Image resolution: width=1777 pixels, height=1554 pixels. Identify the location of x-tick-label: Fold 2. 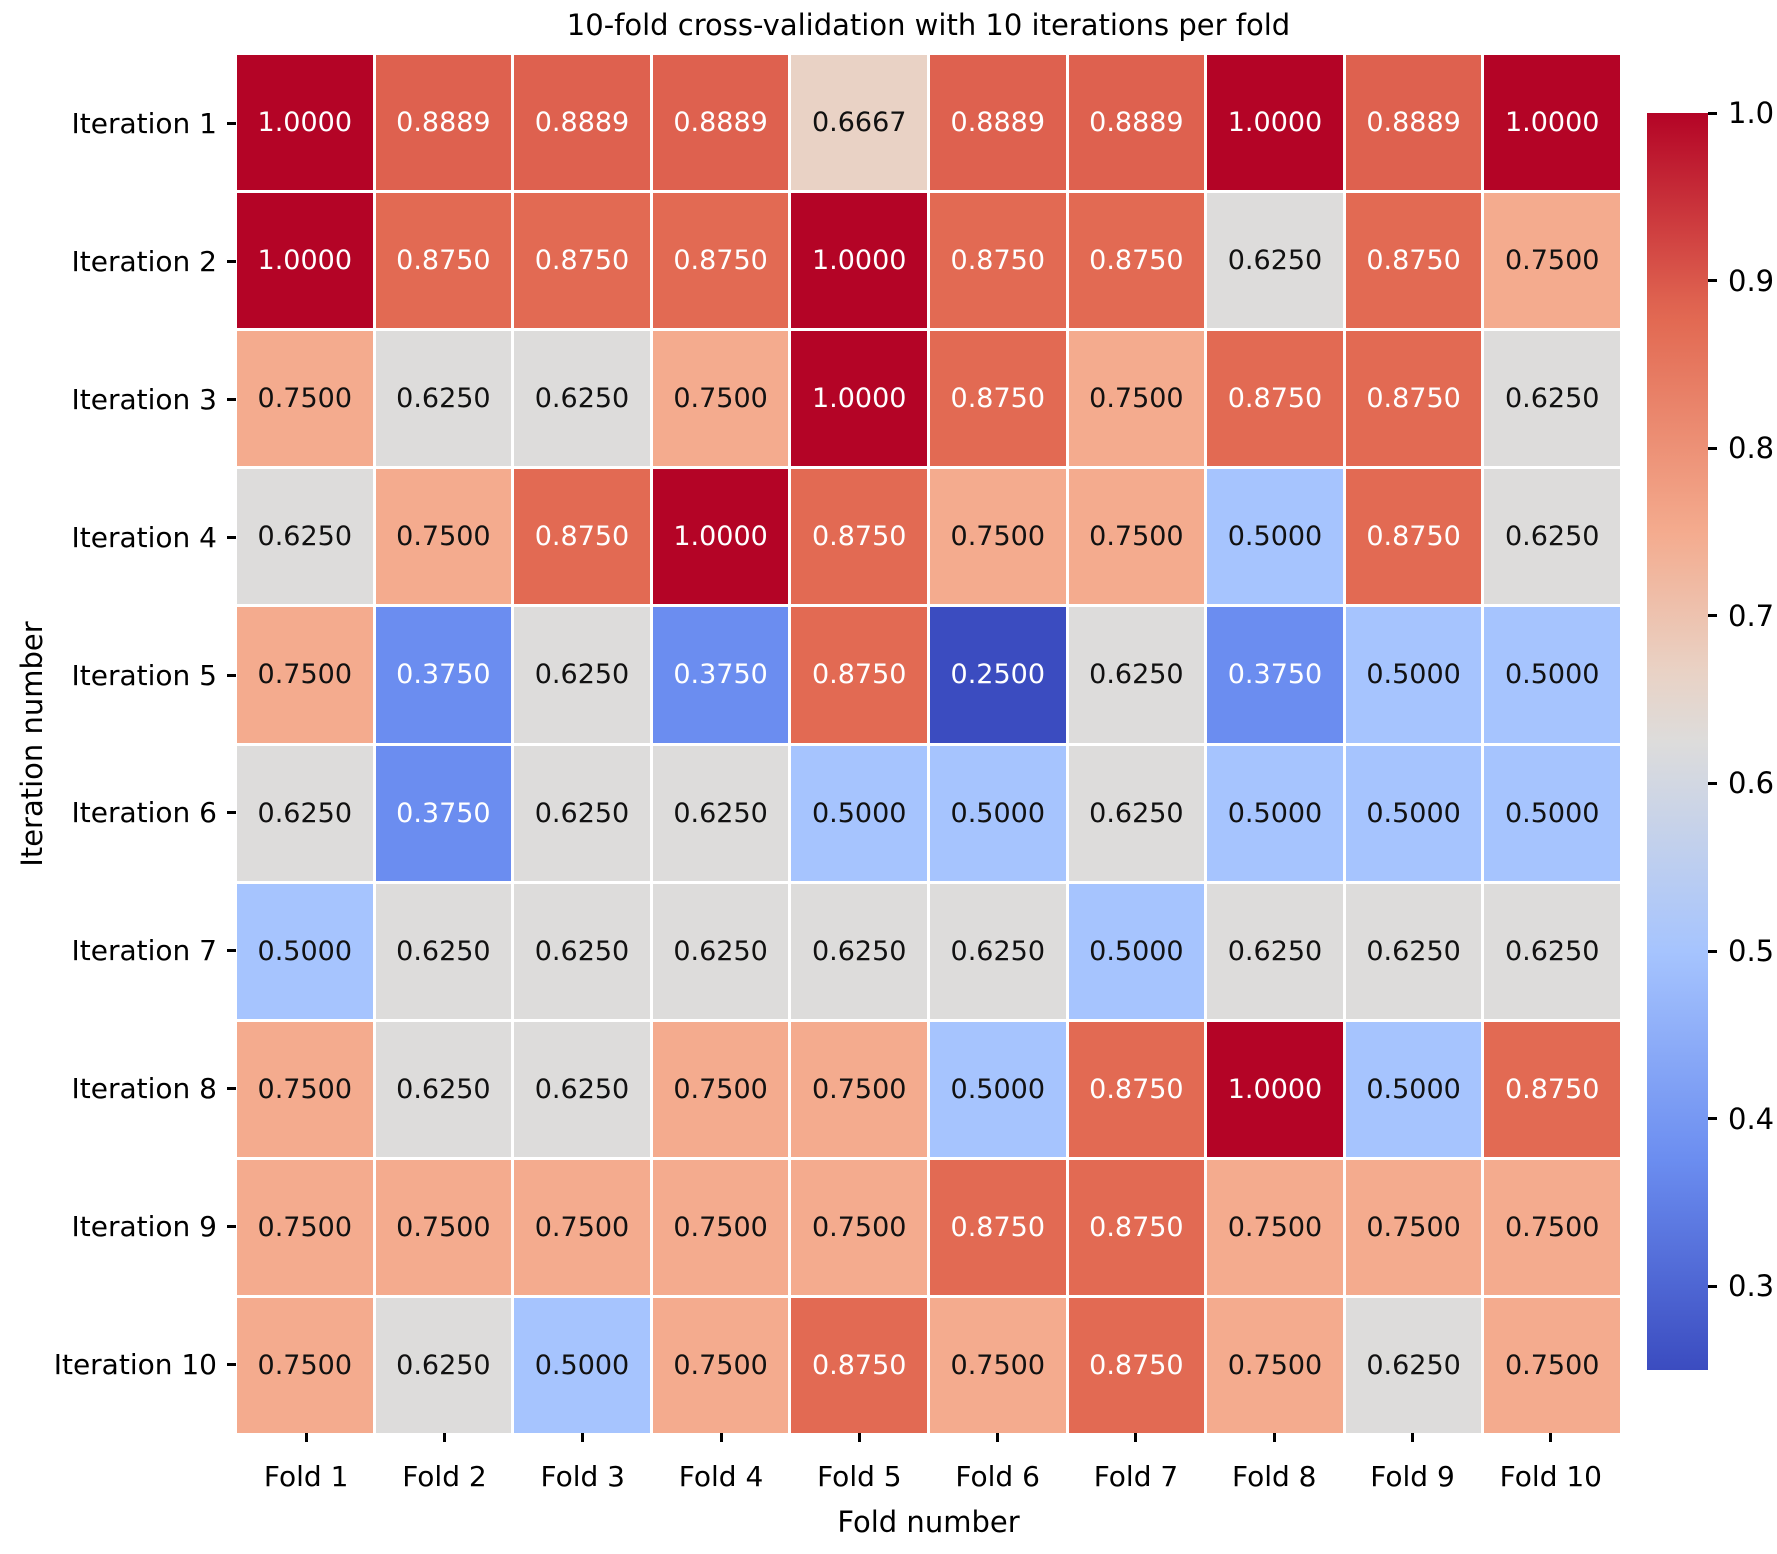
(444, 1464).